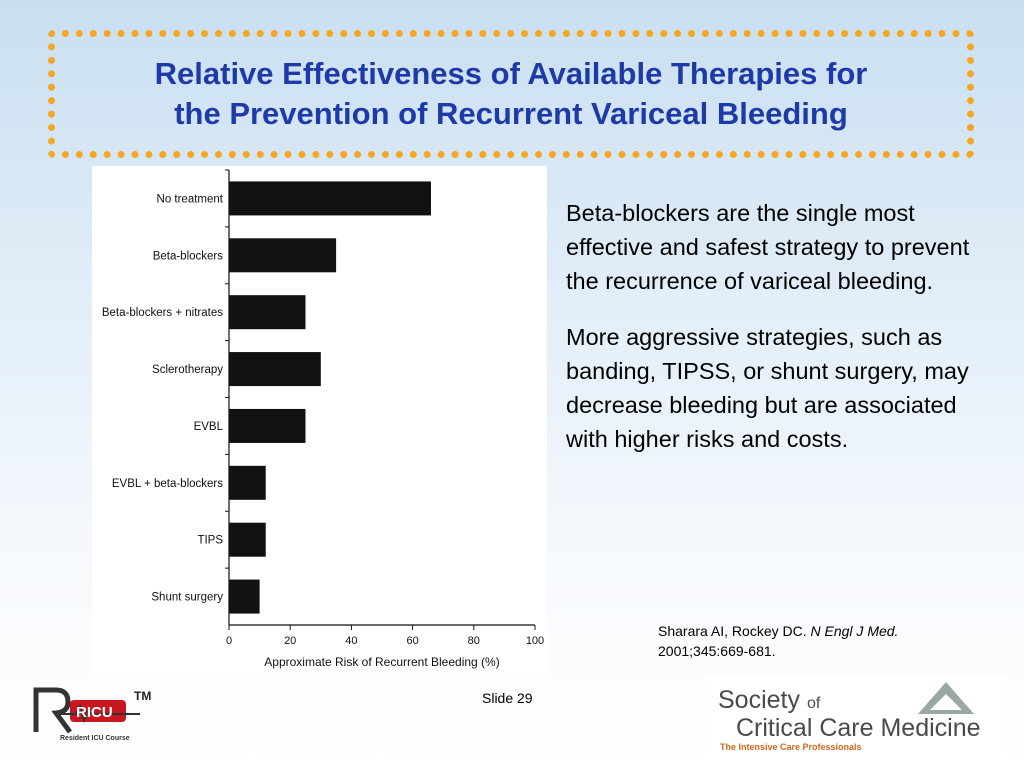  I want to click on sccm-line-2: Critical Care Medicine, so click(858, 728).